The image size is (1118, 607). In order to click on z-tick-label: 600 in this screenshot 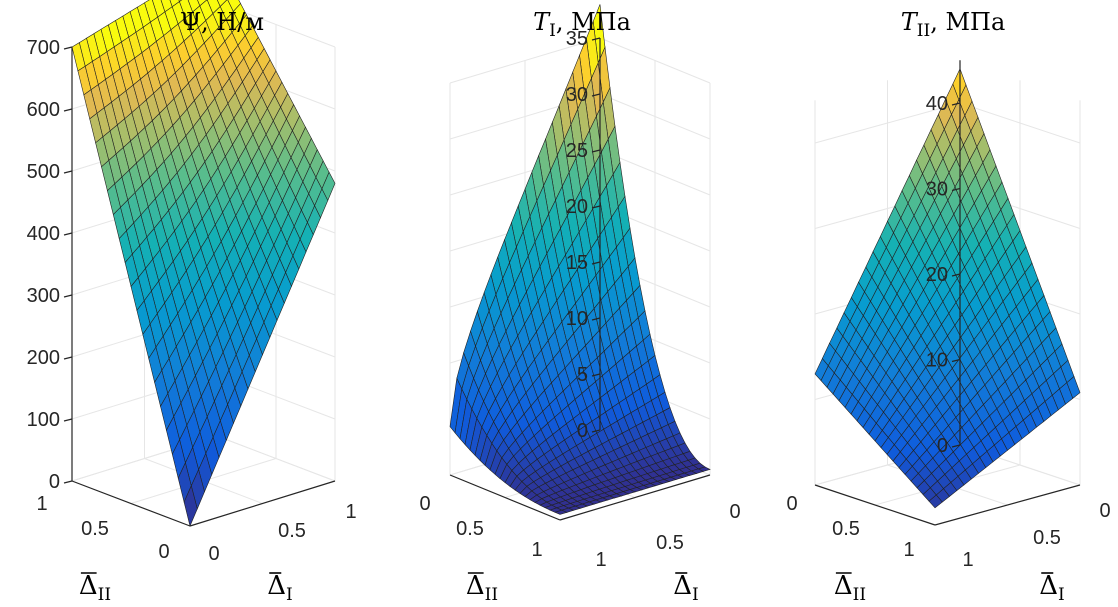, I will do `click(43, 110)`.